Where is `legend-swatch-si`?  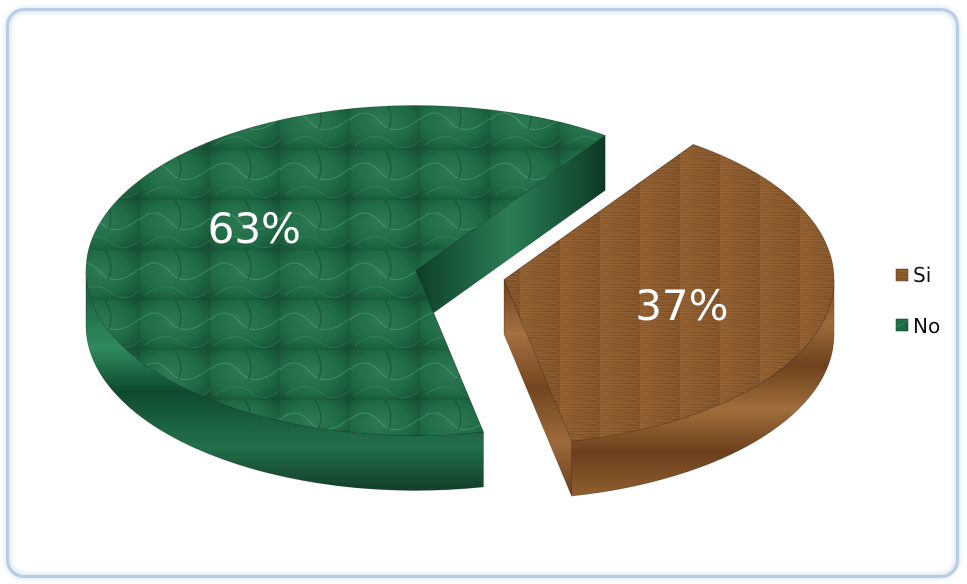 legend-swatch-si is located at coordinates (902, 275).